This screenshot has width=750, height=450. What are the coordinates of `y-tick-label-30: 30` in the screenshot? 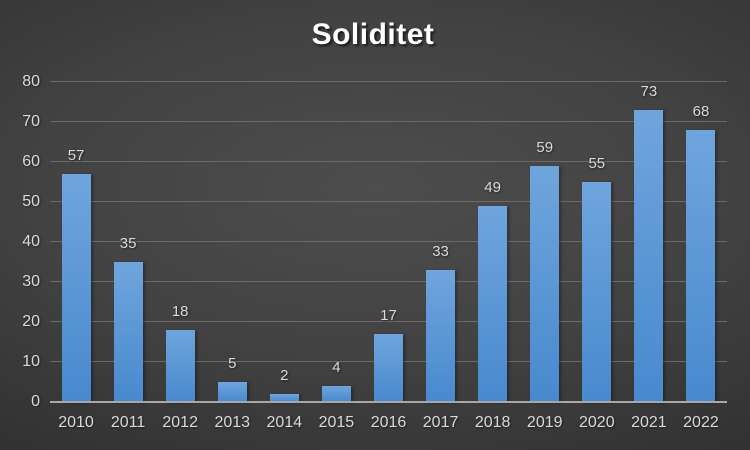 It's located at (31, 281).